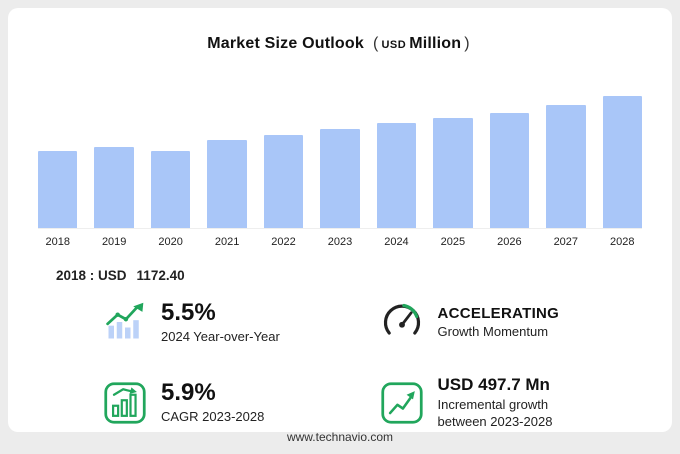  I want to click on stat-cagr-label: CAGR 2023-2028, so click(213, 417).